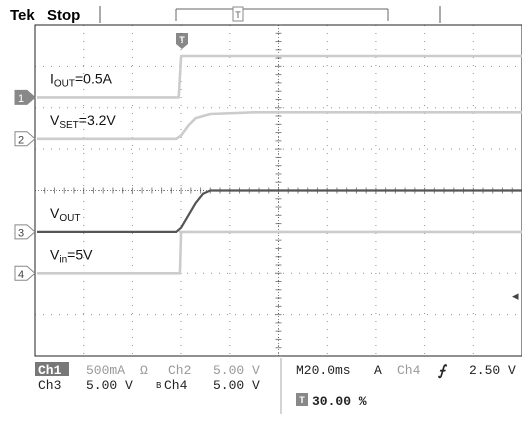 The image size is (522, 425). I want to click on trace-label-vset: VSET=3.2V, so click(83, 121).